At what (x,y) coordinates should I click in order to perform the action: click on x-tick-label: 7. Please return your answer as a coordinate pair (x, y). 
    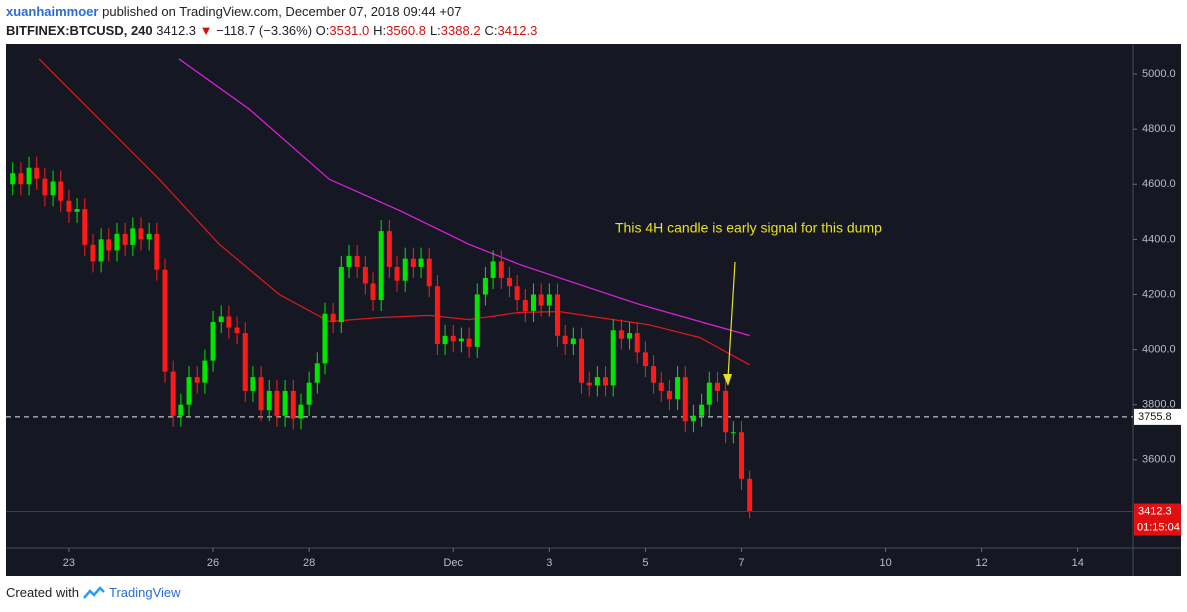
    Looking at the image, I should click on (741, 563).